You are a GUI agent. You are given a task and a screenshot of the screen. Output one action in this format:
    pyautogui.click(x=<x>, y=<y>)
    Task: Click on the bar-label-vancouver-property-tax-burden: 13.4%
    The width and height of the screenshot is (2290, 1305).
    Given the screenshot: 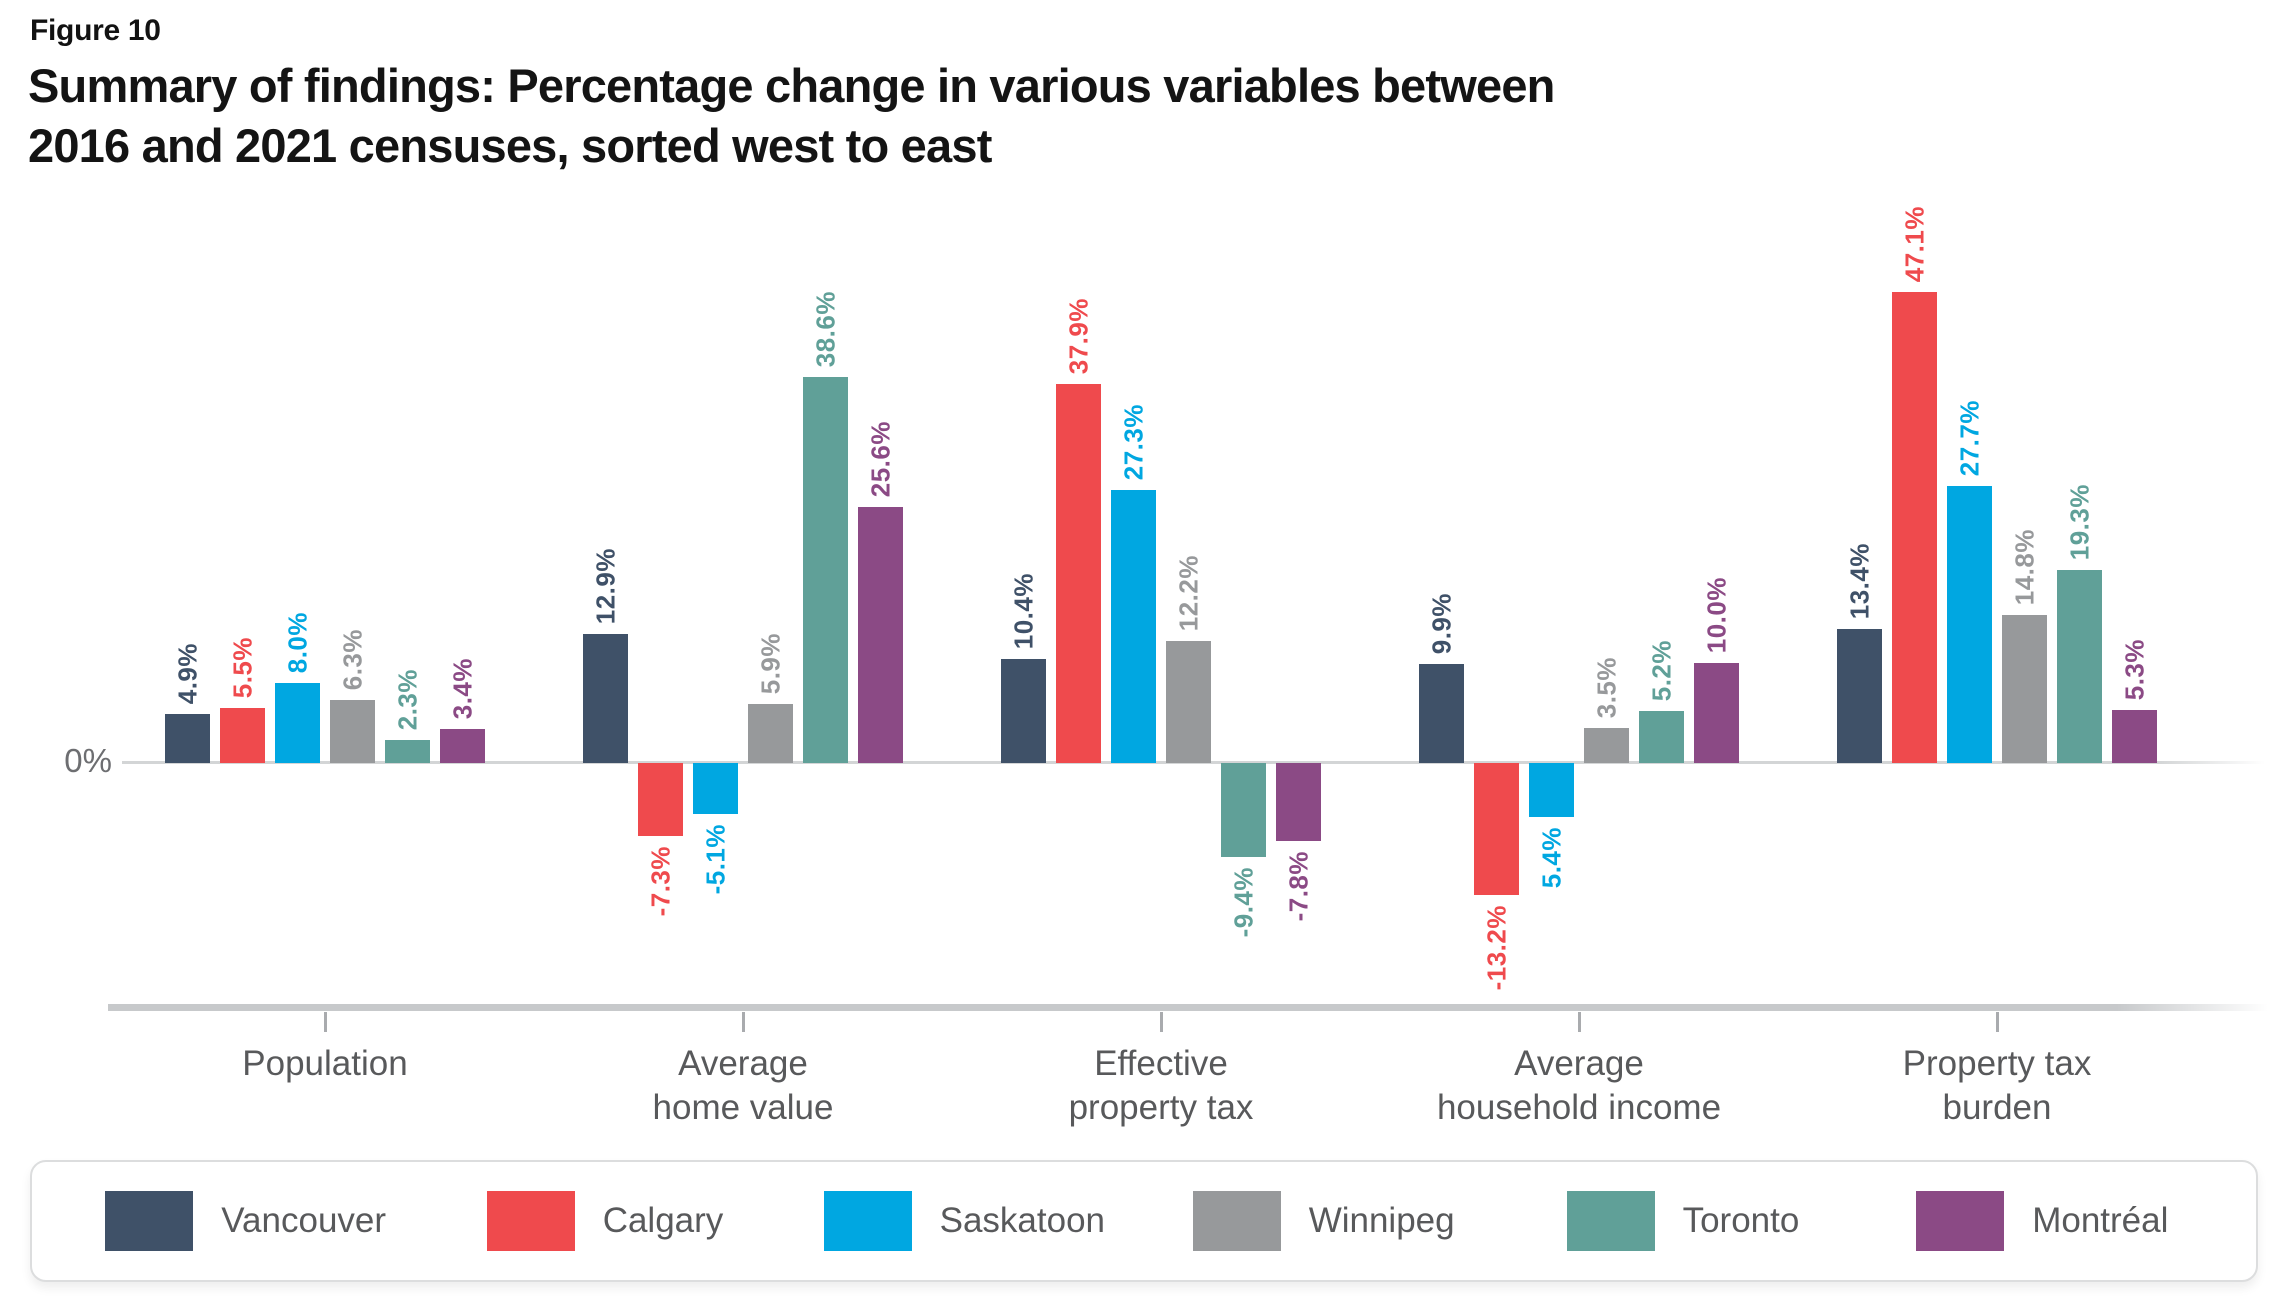 What is the action you would take?
    pyautogui.click(x=1859, y=580)
    